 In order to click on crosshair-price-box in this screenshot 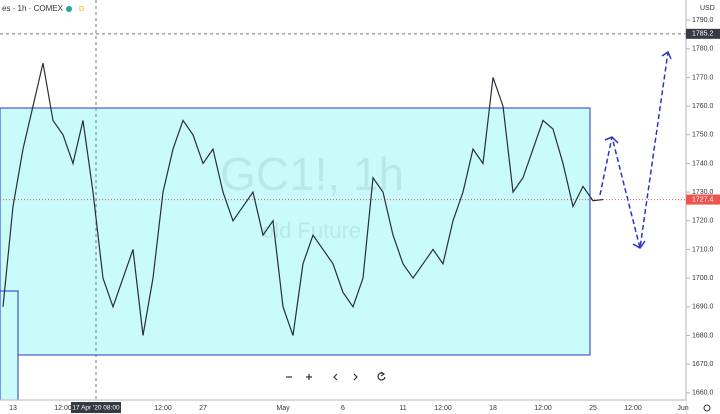, I will do `click(703, 33)`.